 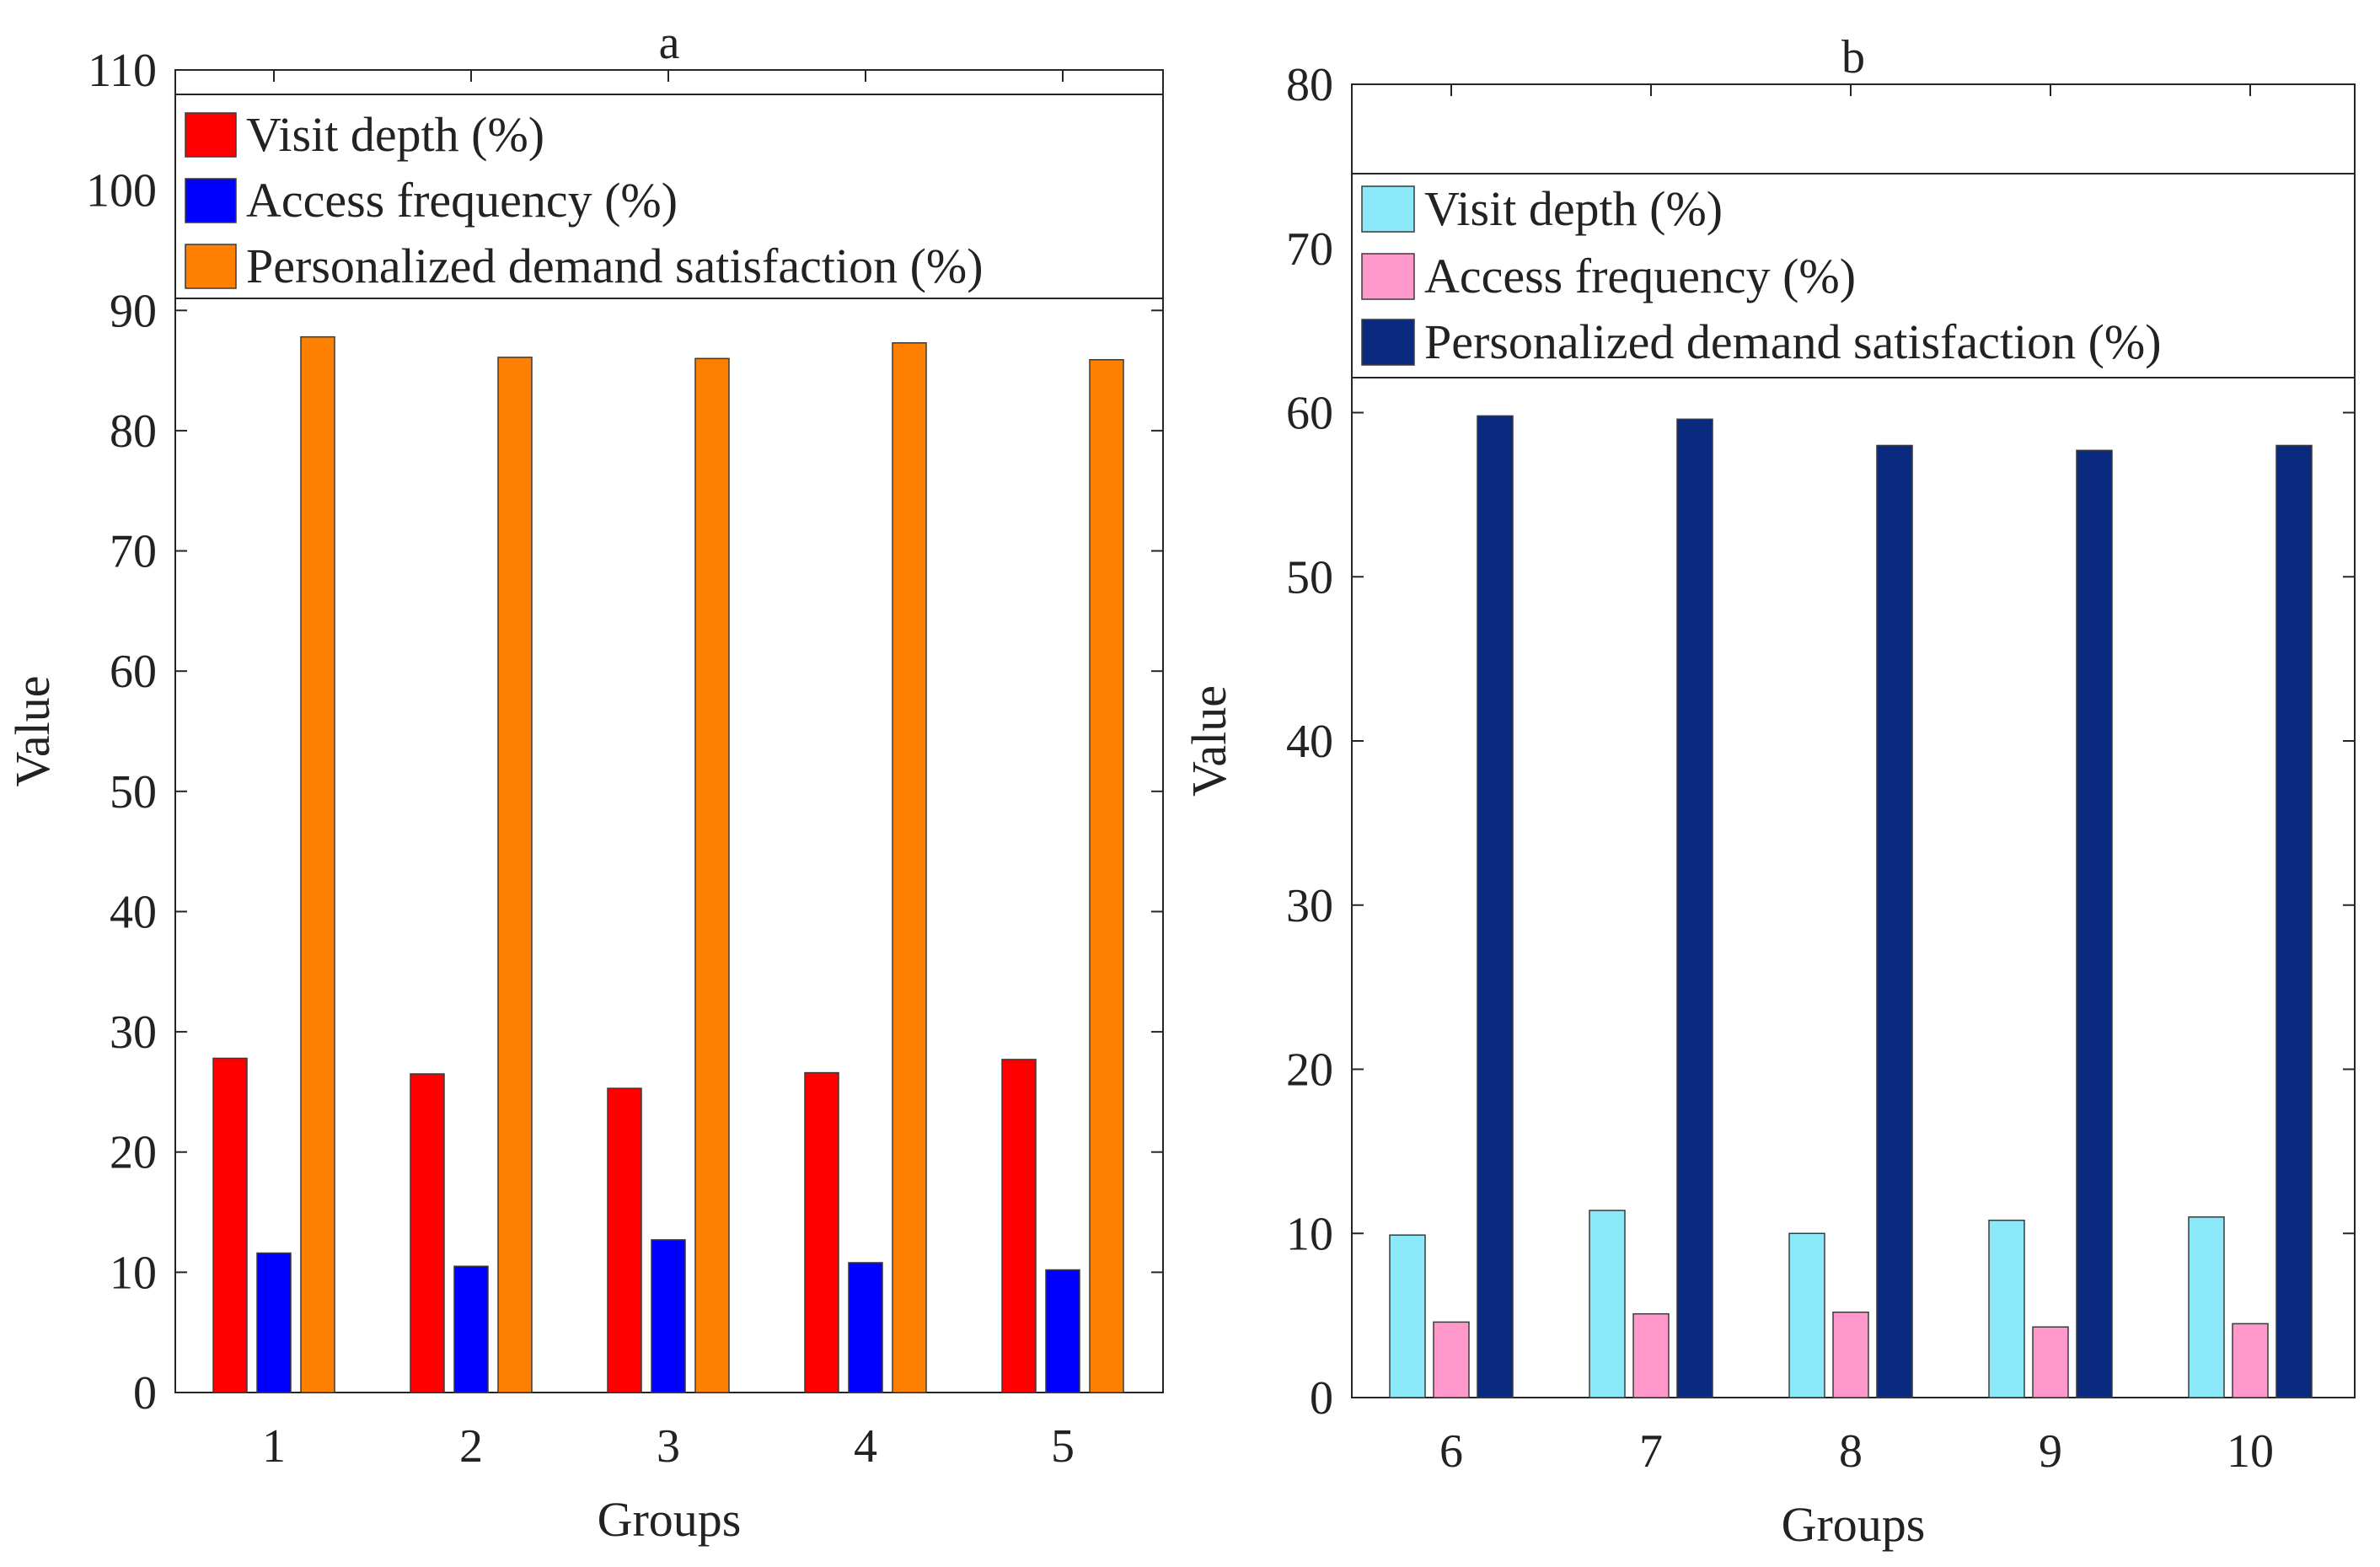 What do you see at coordinates (1651, 1451) in the screenshot?
I see `x-tick-label: 7` at bounding box center [1651, 1451].